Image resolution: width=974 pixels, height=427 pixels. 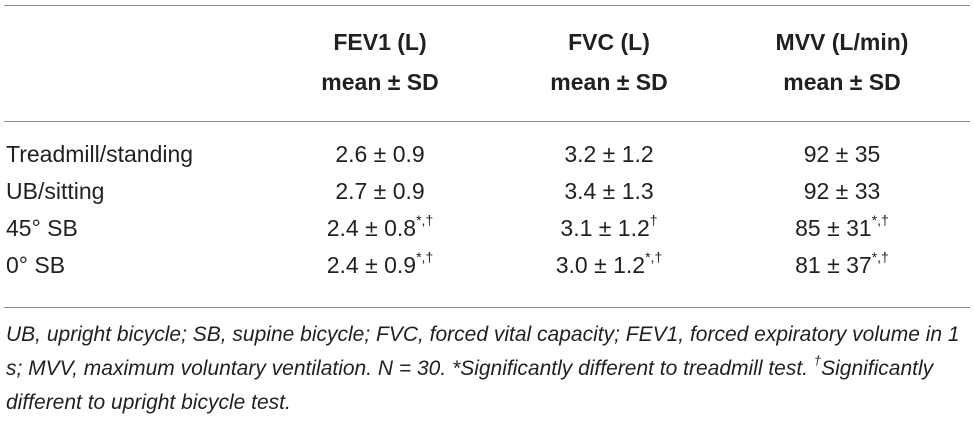 I want to click on bottom-rule, so click(x=487, y=307).